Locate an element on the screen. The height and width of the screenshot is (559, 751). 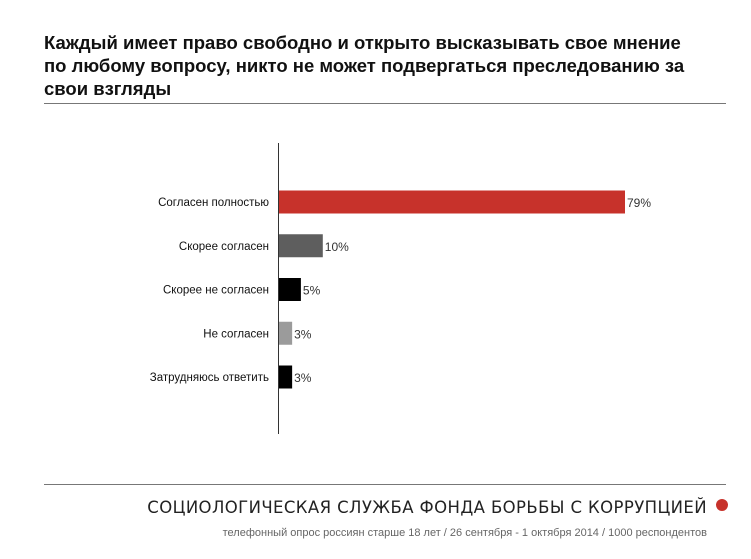
title-divider is located at coordinates (385, 103).